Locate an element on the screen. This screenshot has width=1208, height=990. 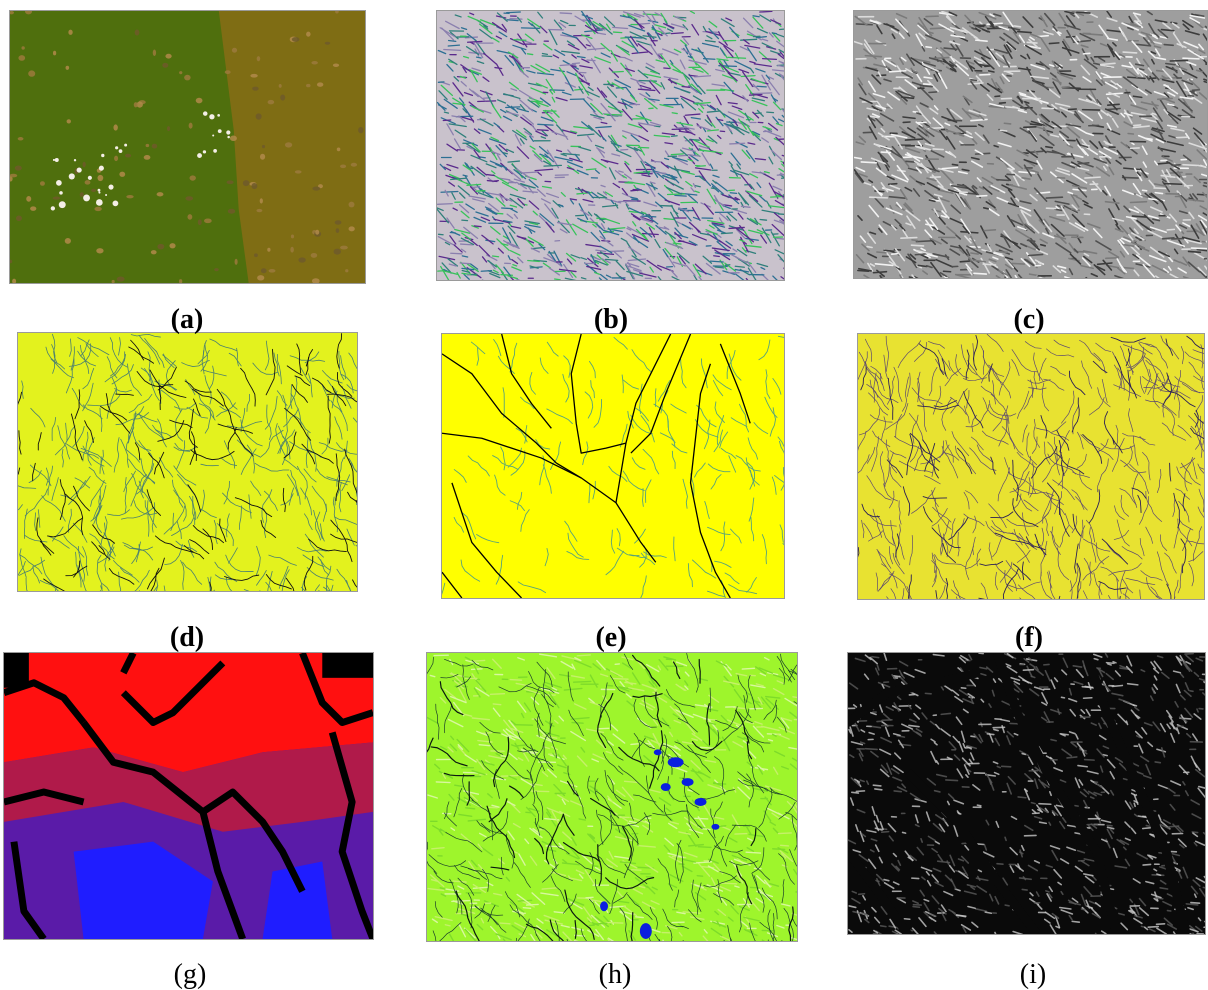
panel-d-drainage-image is located at coordinates (187, 462).